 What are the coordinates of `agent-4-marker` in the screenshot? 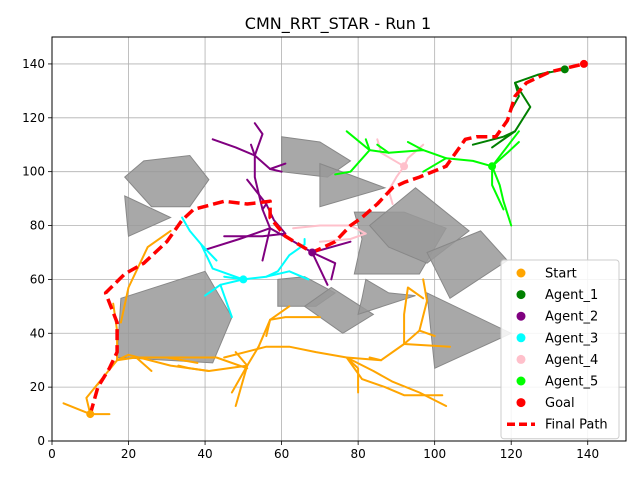 It's located at (404, 166).